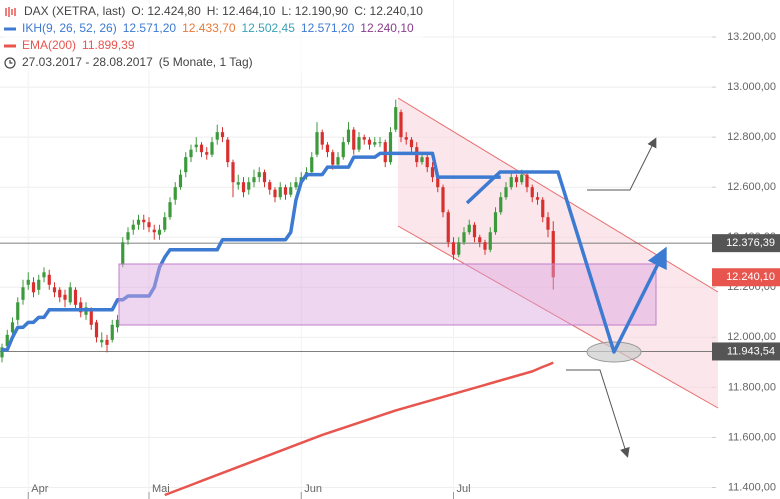 Image resolution: width=780 pixels, height=499 pixels. What do you see at coordinates (268, 28) in the screenshot?
I see `indicator-value: 12.502,45` at bounding box center [268, 28].